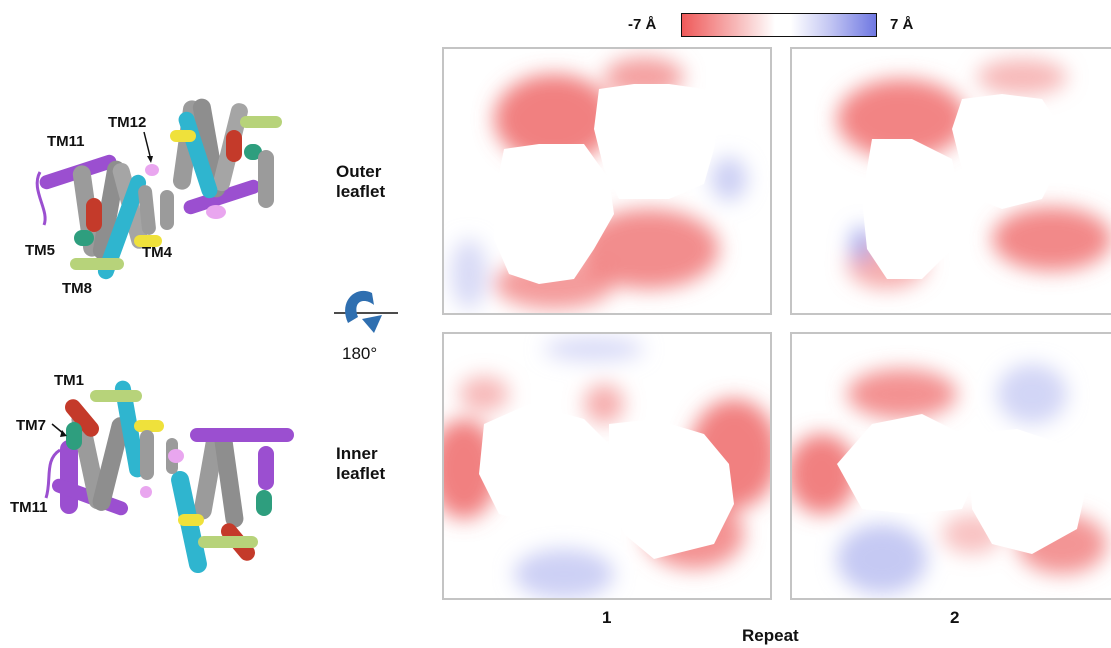 The height and width of the screenshot is (648, 1111). Describe the element at coordinates (77, 288) in the screenshot. I see `tm8-label: TM8` at that location.